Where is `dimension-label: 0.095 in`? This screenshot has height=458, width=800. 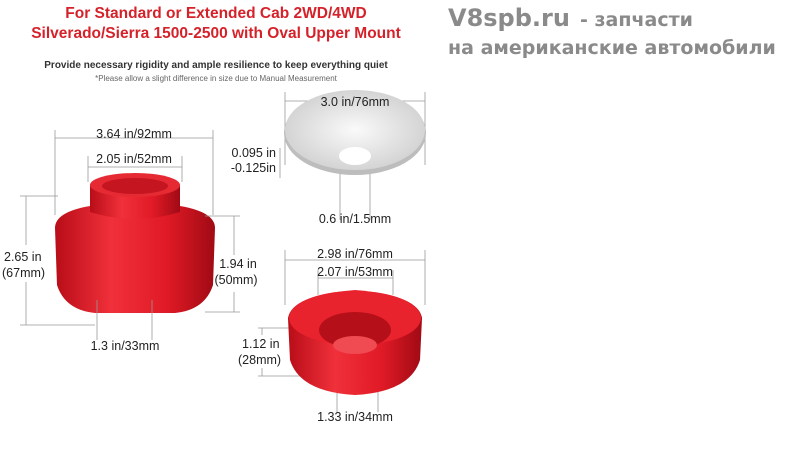
dimension-label: 0.095 in is located at coordinates (254, 153).